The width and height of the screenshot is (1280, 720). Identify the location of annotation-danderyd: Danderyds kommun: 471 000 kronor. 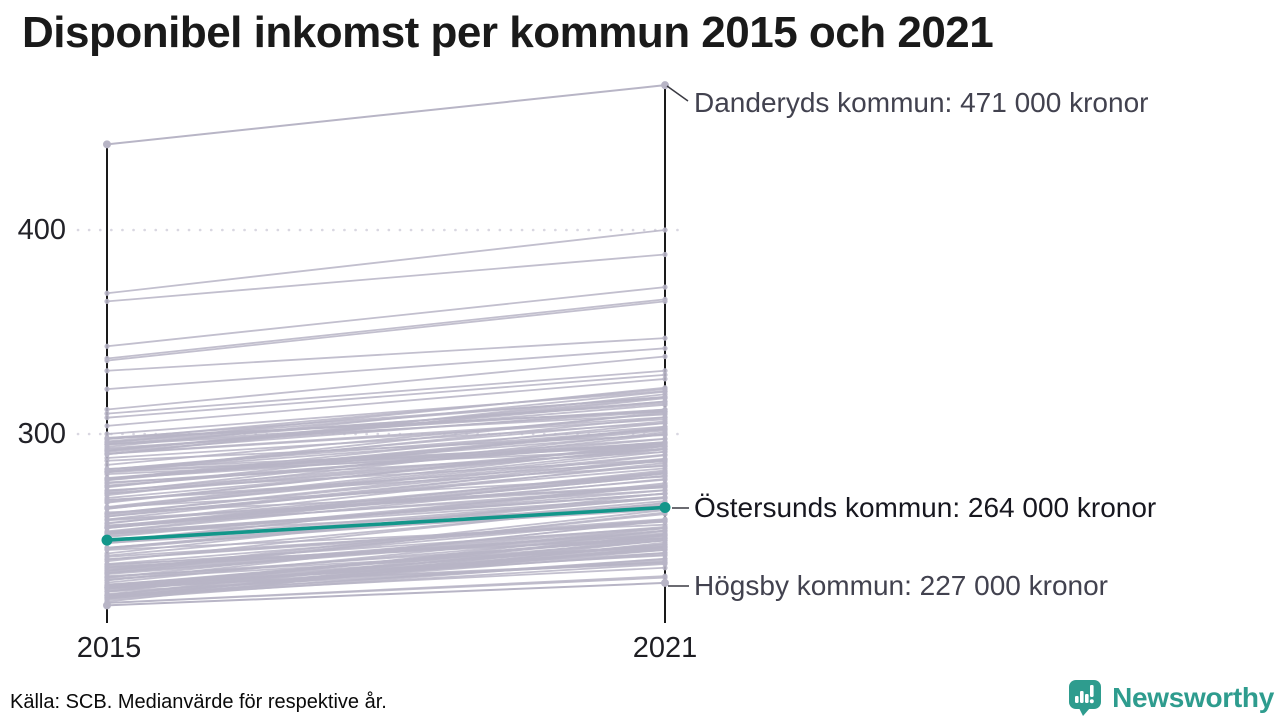
(921, 102).